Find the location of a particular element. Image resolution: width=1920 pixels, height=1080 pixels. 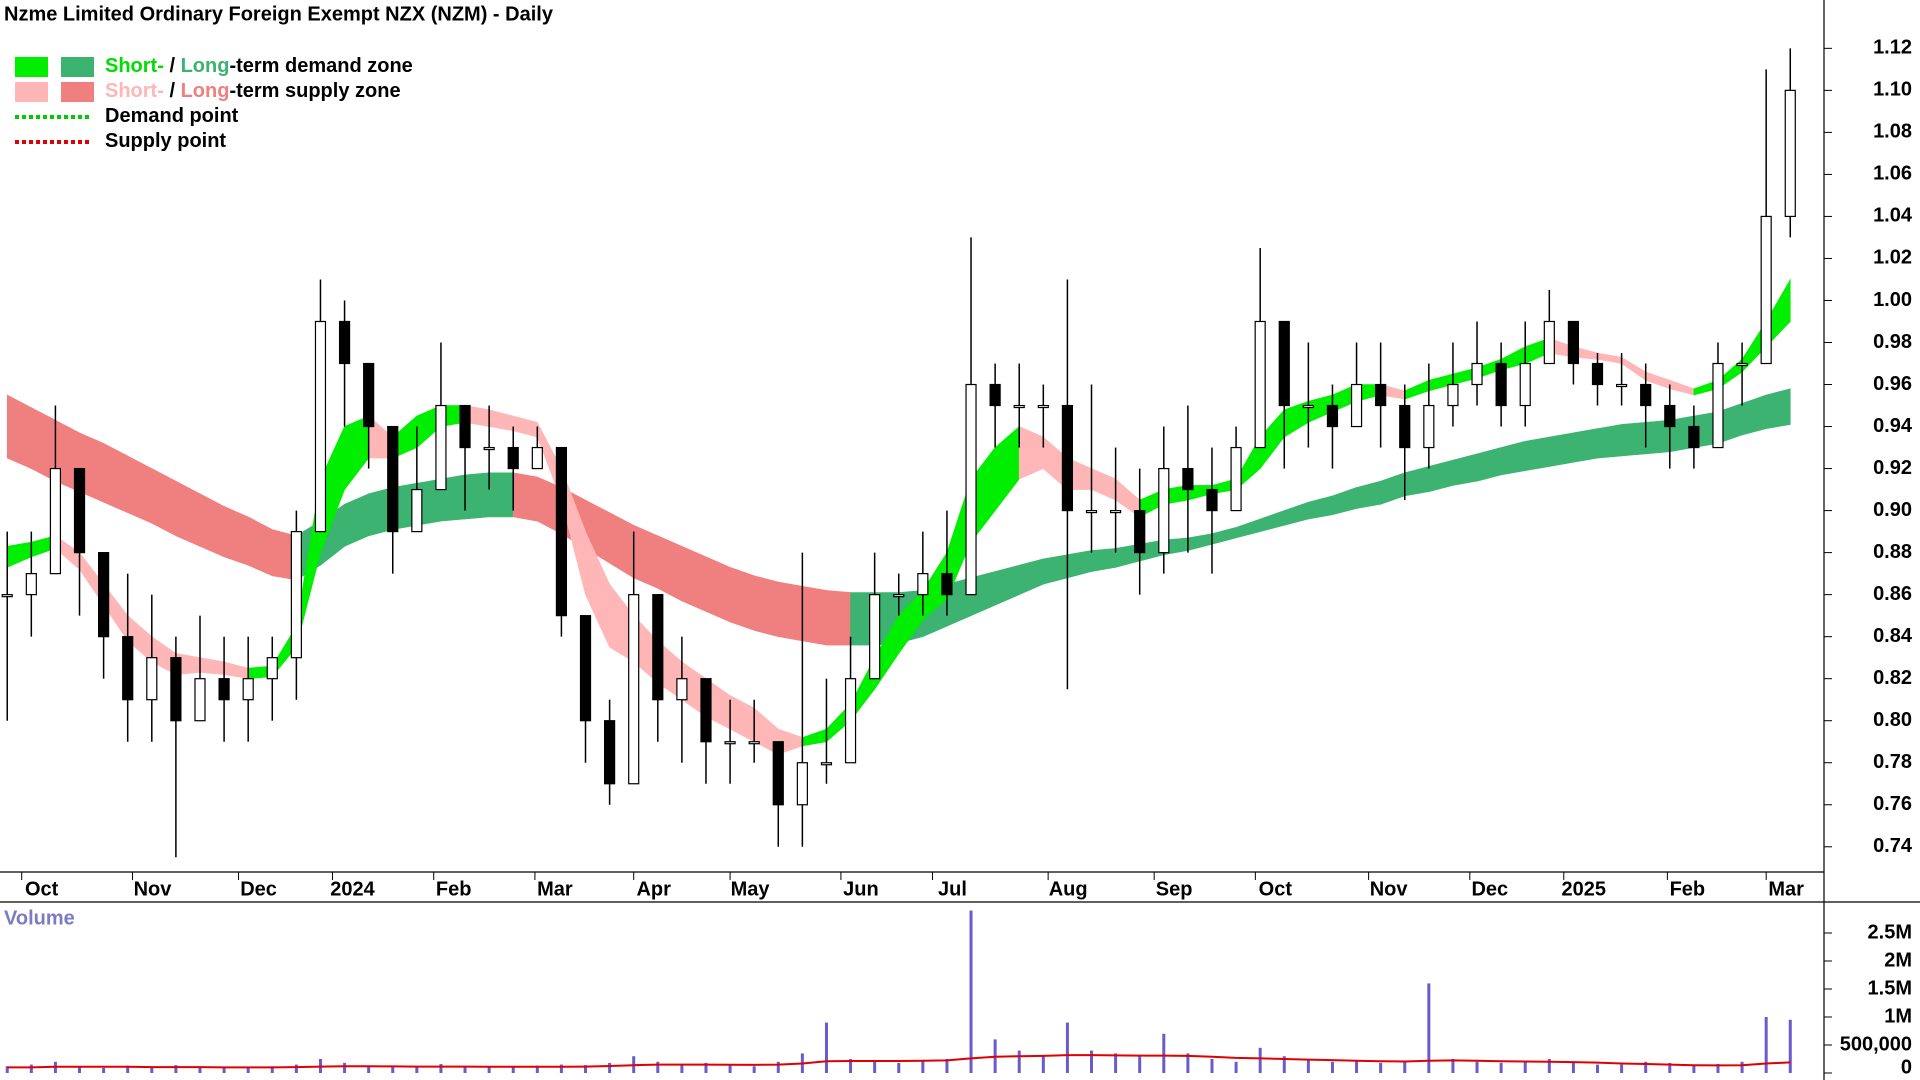

x-tick-label: May is located at coordinates (751, 889).